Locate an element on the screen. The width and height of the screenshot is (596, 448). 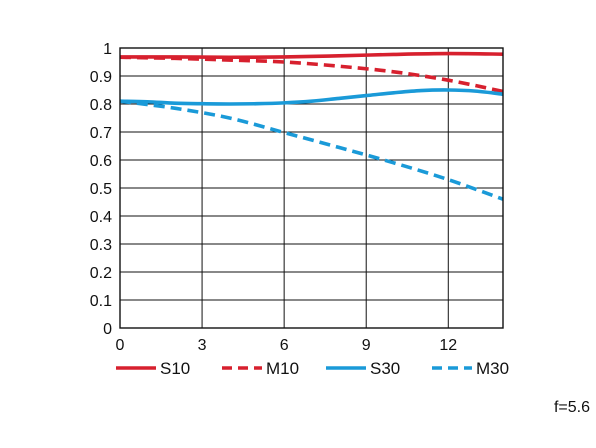
legend-label-m30: M30 is located at coordinates (492, 368).